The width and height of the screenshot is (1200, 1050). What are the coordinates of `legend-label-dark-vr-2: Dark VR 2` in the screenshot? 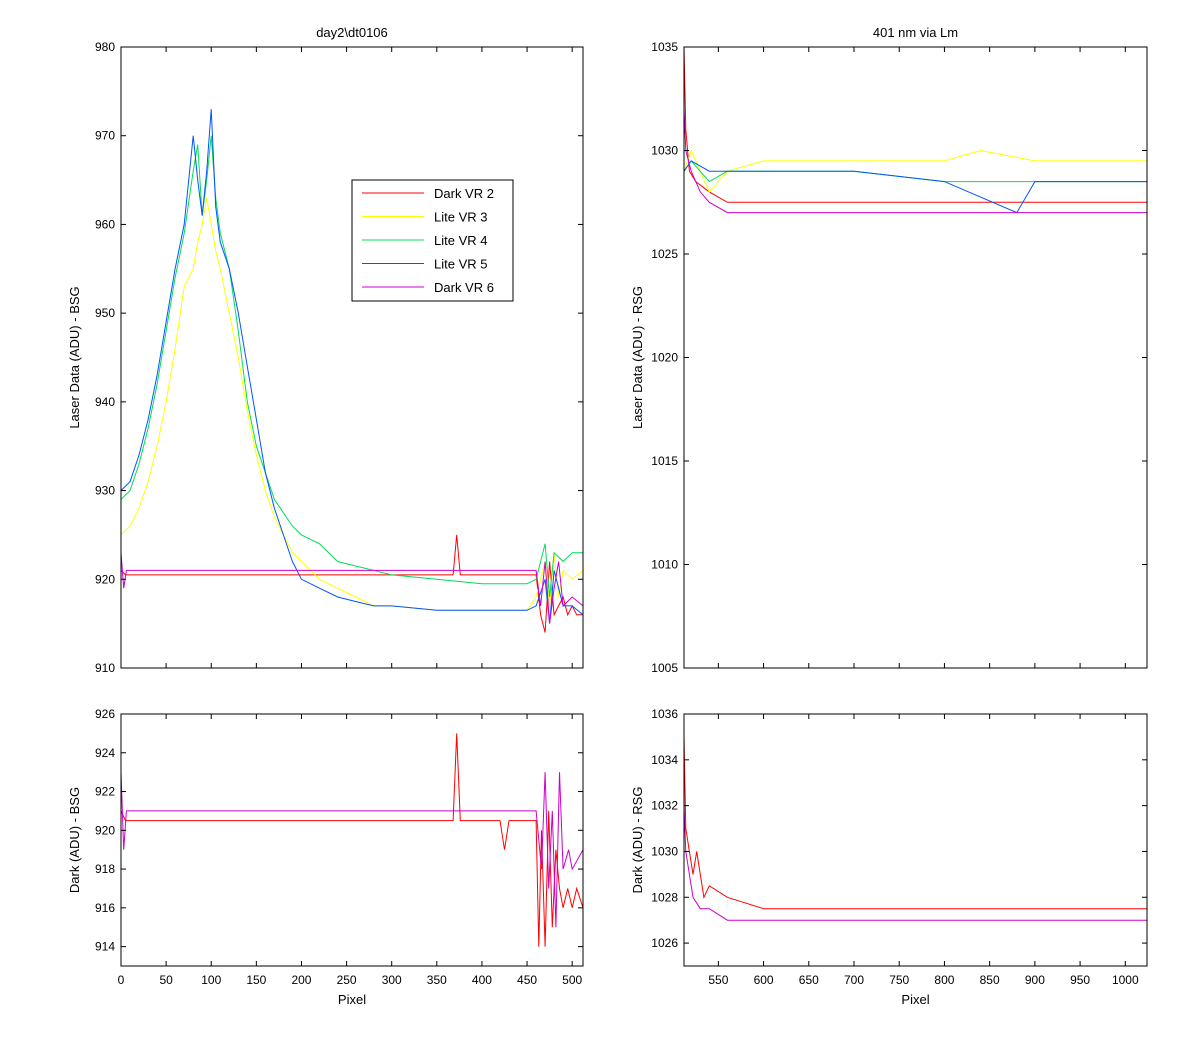 It's located at (464, 193).